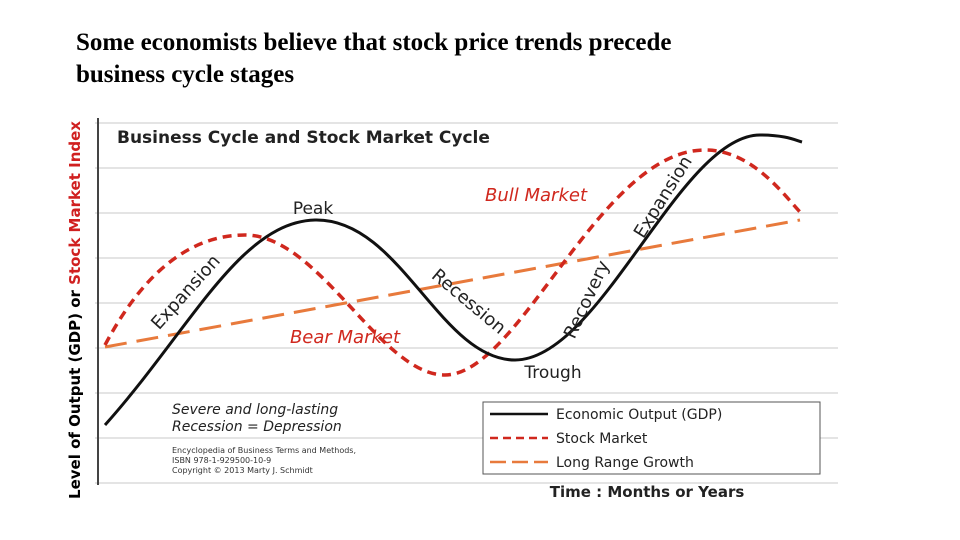 This screenshot has height=540, width=960. I want to click on legend-label: Stock Market, so click(602, 439).